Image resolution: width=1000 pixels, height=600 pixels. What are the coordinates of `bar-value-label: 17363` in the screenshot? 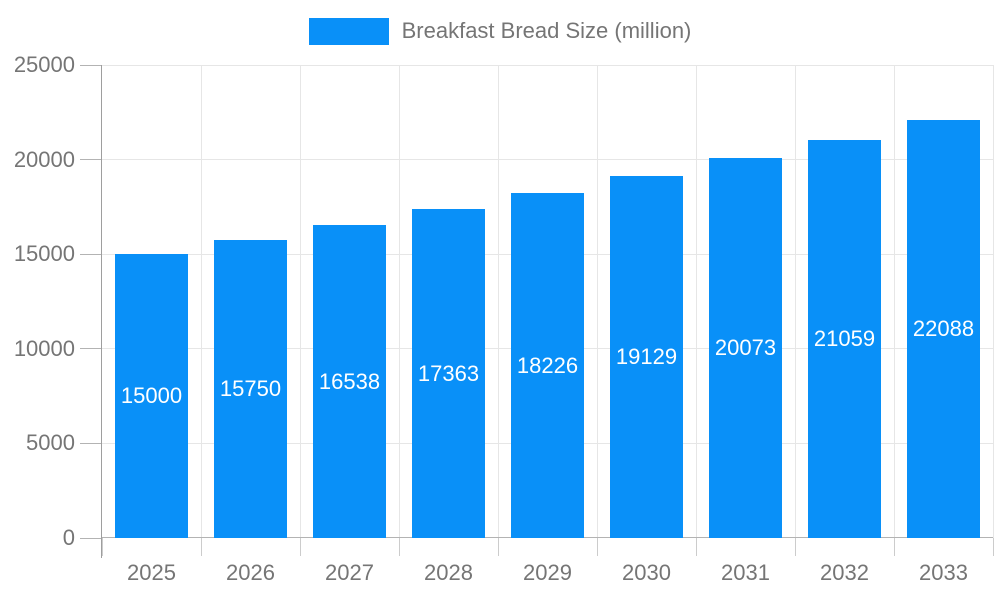 It's located at (448, 373).